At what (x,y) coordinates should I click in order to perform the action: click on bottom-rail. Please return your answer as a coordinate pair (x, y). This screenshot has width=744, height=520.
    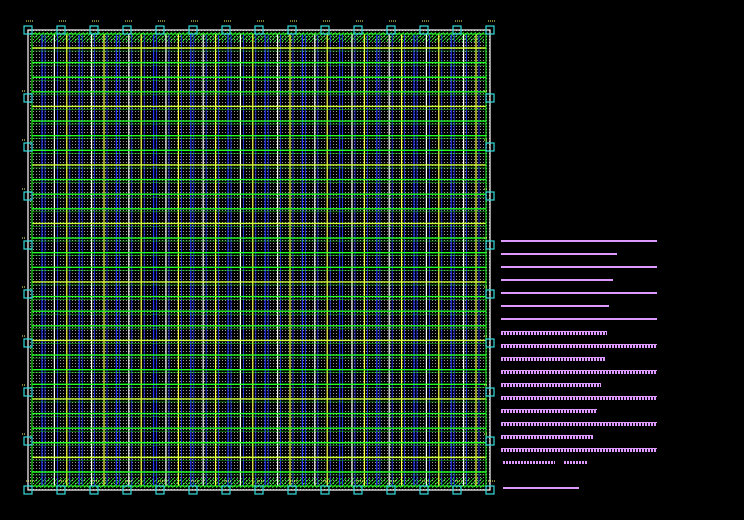
    Looking at the image, I should click on (259, 483).